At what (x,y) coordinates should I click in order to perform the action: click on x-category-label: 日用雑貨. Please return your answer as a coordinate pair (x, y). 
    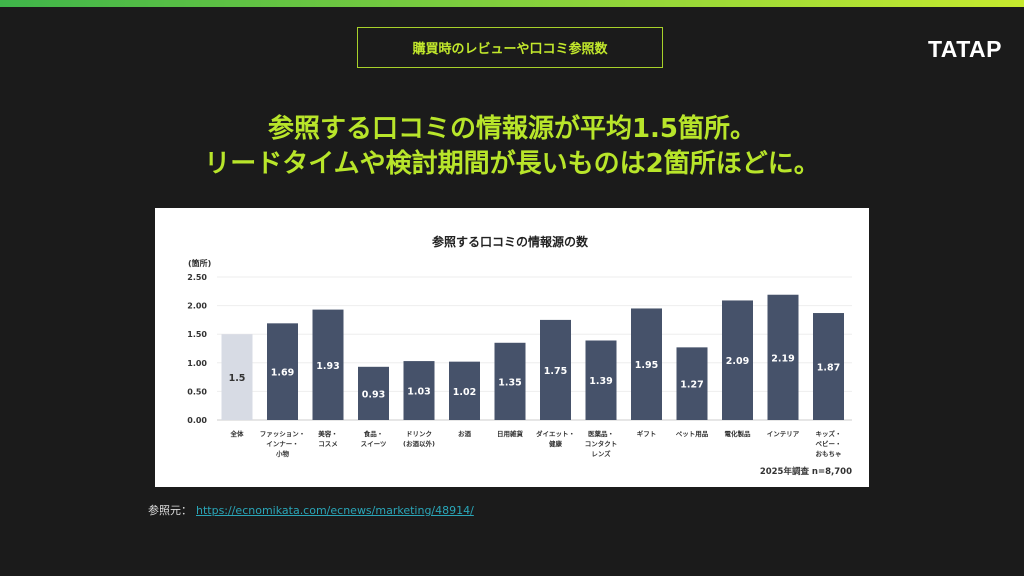
    Looking at the image, I should click on (510, 433).